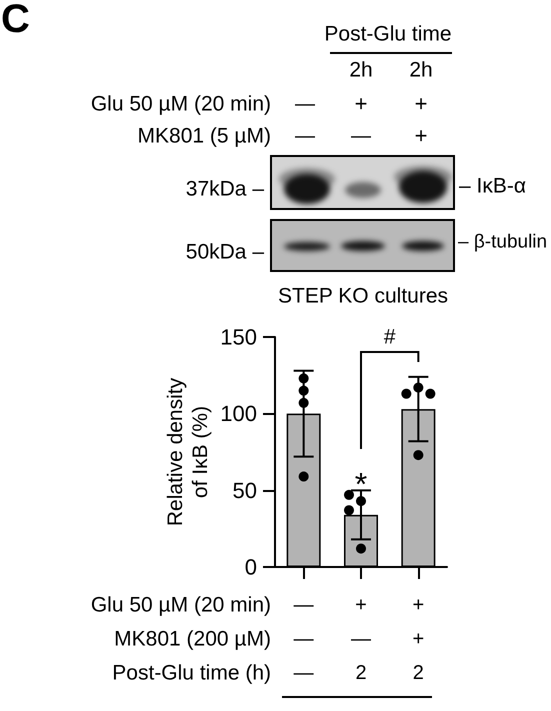 Image resolution: width=551 pixels, height=711 pixels. I want to click on x-tick-label: + — 2, so click(361, 639).